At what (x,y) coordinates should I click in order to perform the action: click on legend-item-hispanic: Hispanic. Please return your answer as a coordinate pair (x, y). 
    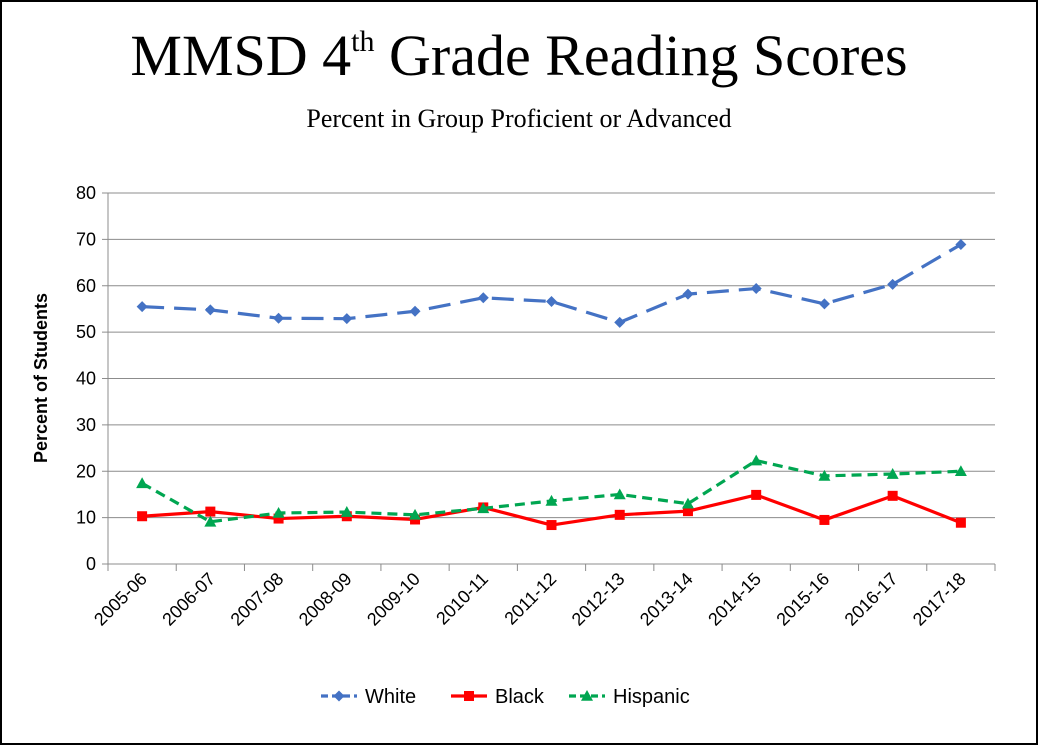
    Looking at the image, I should click on (629, 697).